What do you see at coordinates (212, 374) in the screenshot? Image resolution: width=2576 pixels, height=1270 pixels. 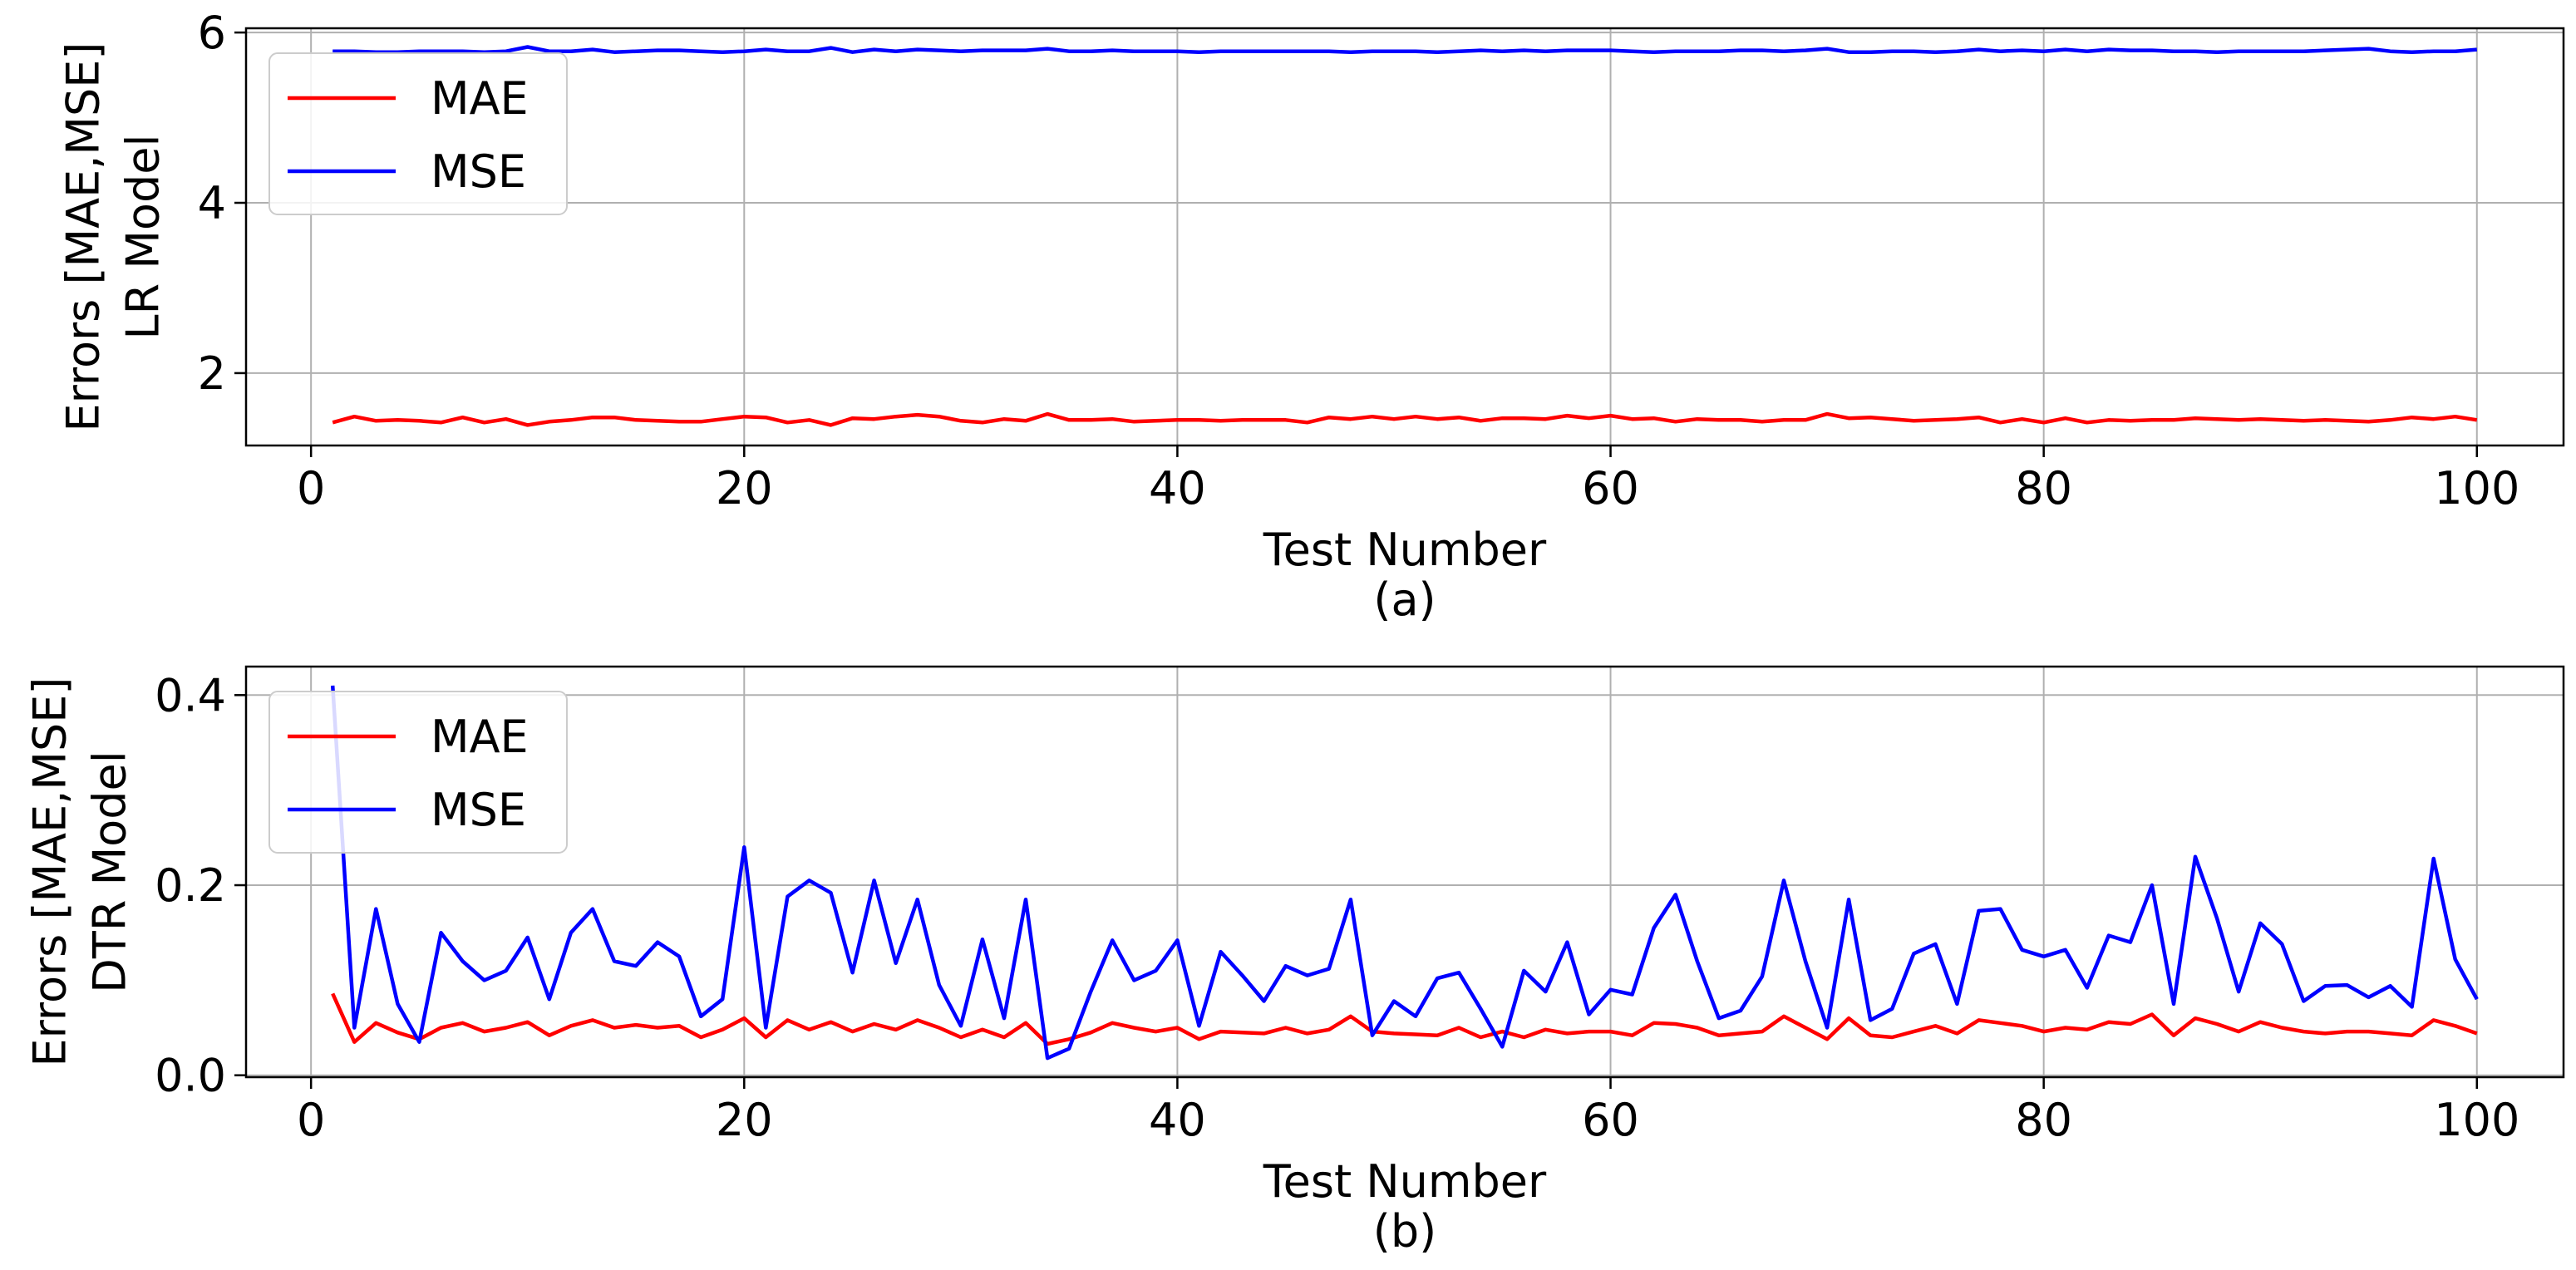 I see `y-tick-label: 2` at bounding box center [212, 374].